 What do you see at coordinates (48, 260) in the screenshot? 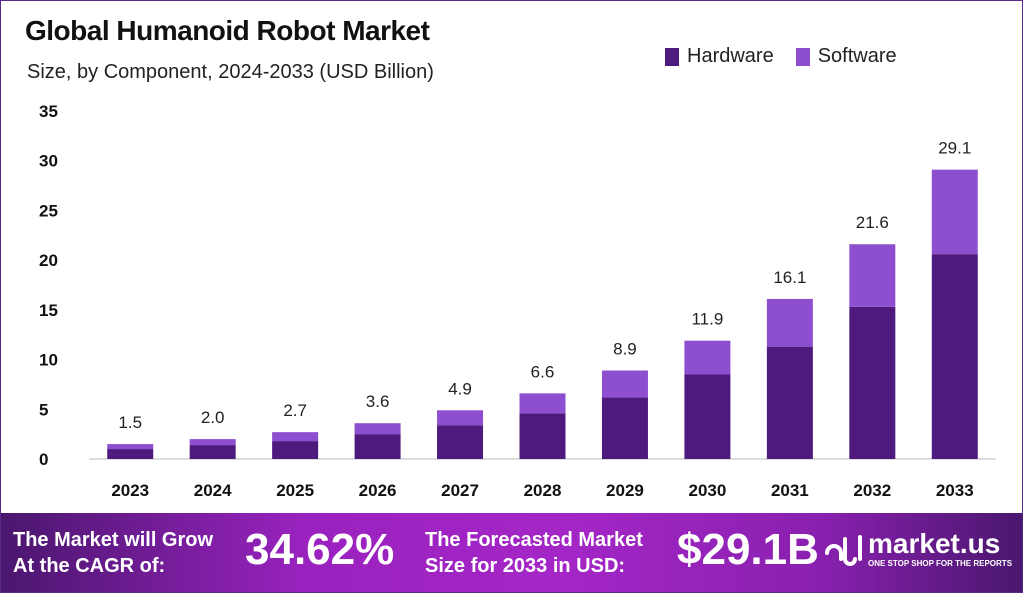
I see `y-tick-label: 20` at bounding box center [48, 260].